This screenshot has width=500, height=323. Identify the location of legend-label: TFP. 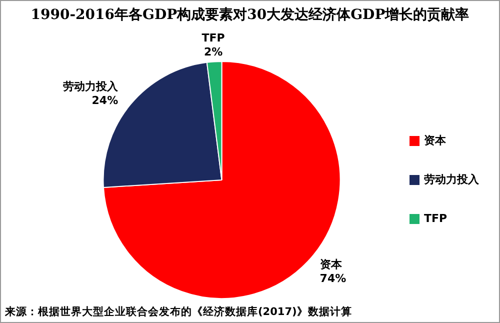
(436, 218).